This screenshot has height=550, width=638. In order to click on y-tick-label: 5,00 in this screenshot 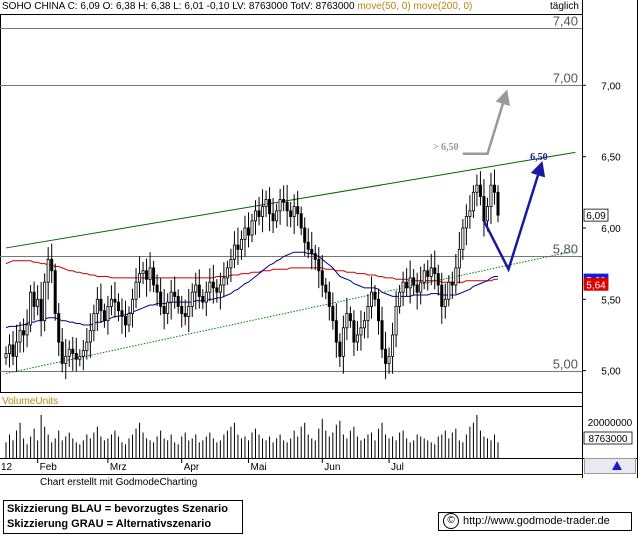, I will do `click(611, 372)`.